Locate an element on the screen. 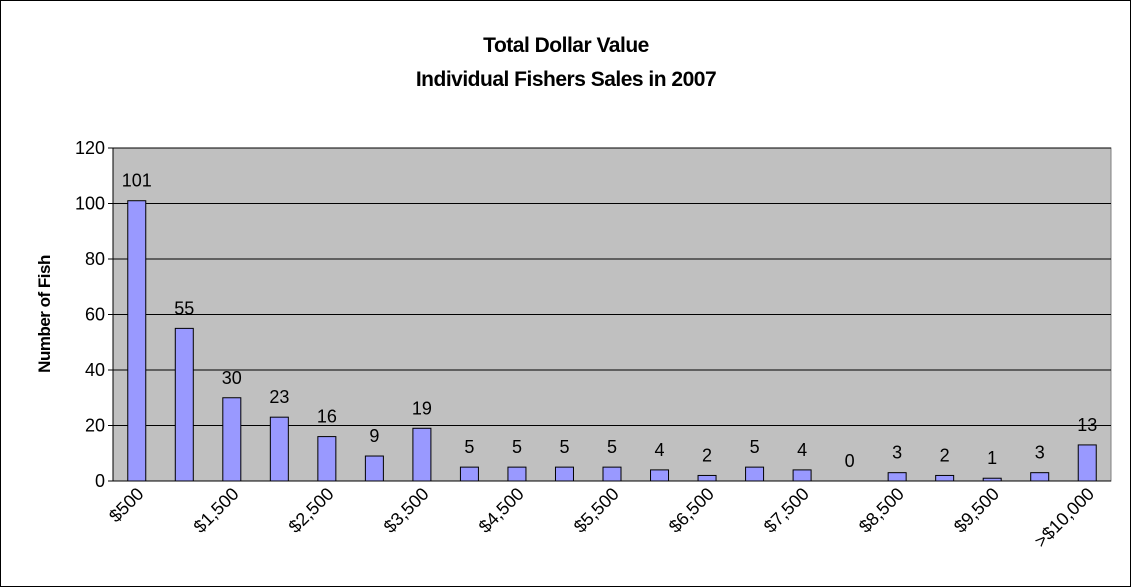 This screenshot has width=1131, height=587. data-label: 55 is located at coordinates (184, 308).